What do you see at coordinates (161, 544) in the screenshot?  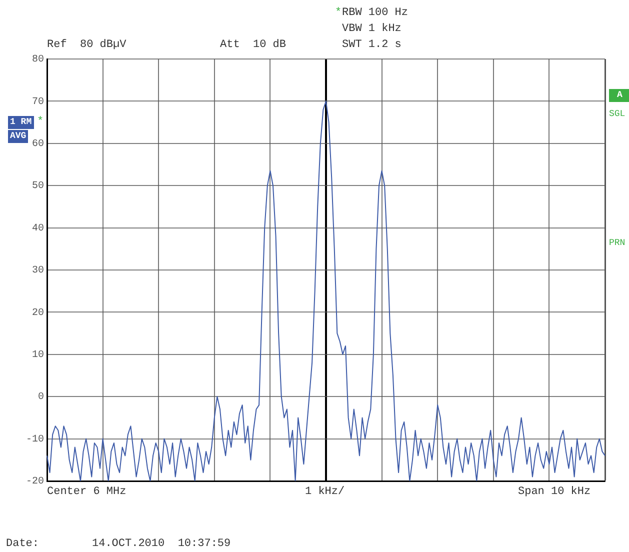 I see `text: 14.OCT.2010 10:37:59` at bounding box center [161, 544].